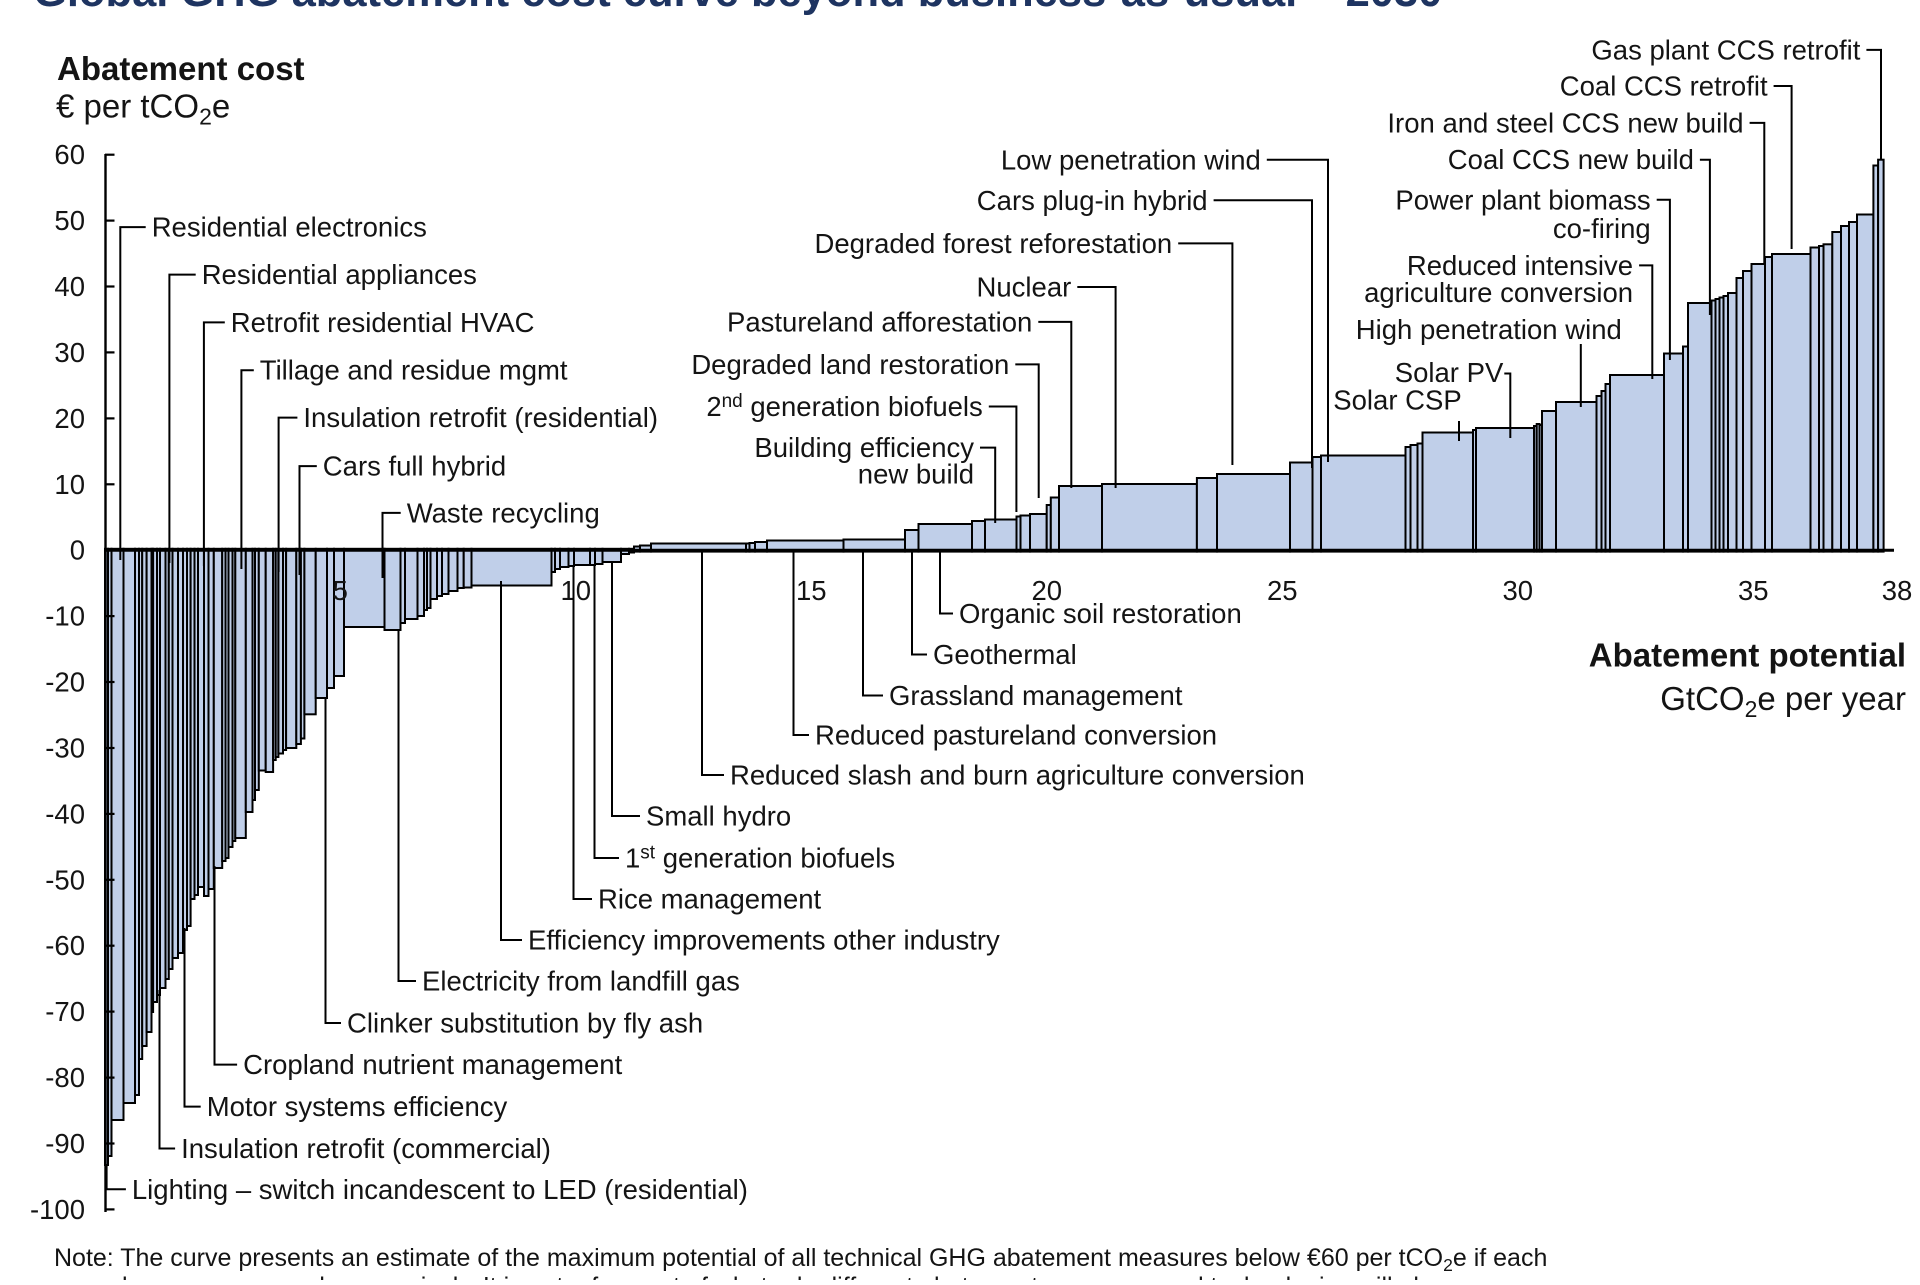 The height and width of the screenshot is (1285, 1920). Describe the element at coordinates (850, 364) in the screenshot. I see `svg-text: Degraded land restoration` at that location.